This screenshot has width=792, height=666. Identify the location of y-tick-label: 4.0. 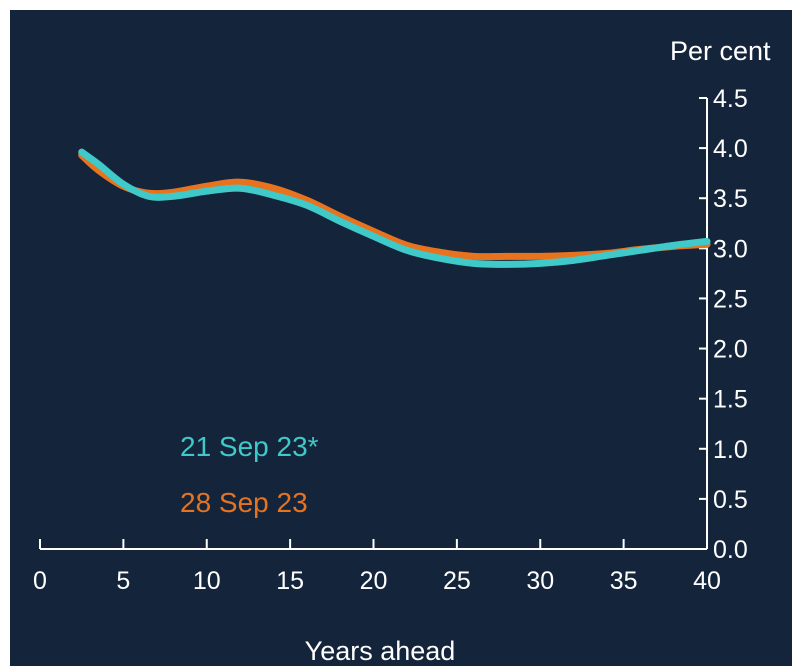
(730, 149).